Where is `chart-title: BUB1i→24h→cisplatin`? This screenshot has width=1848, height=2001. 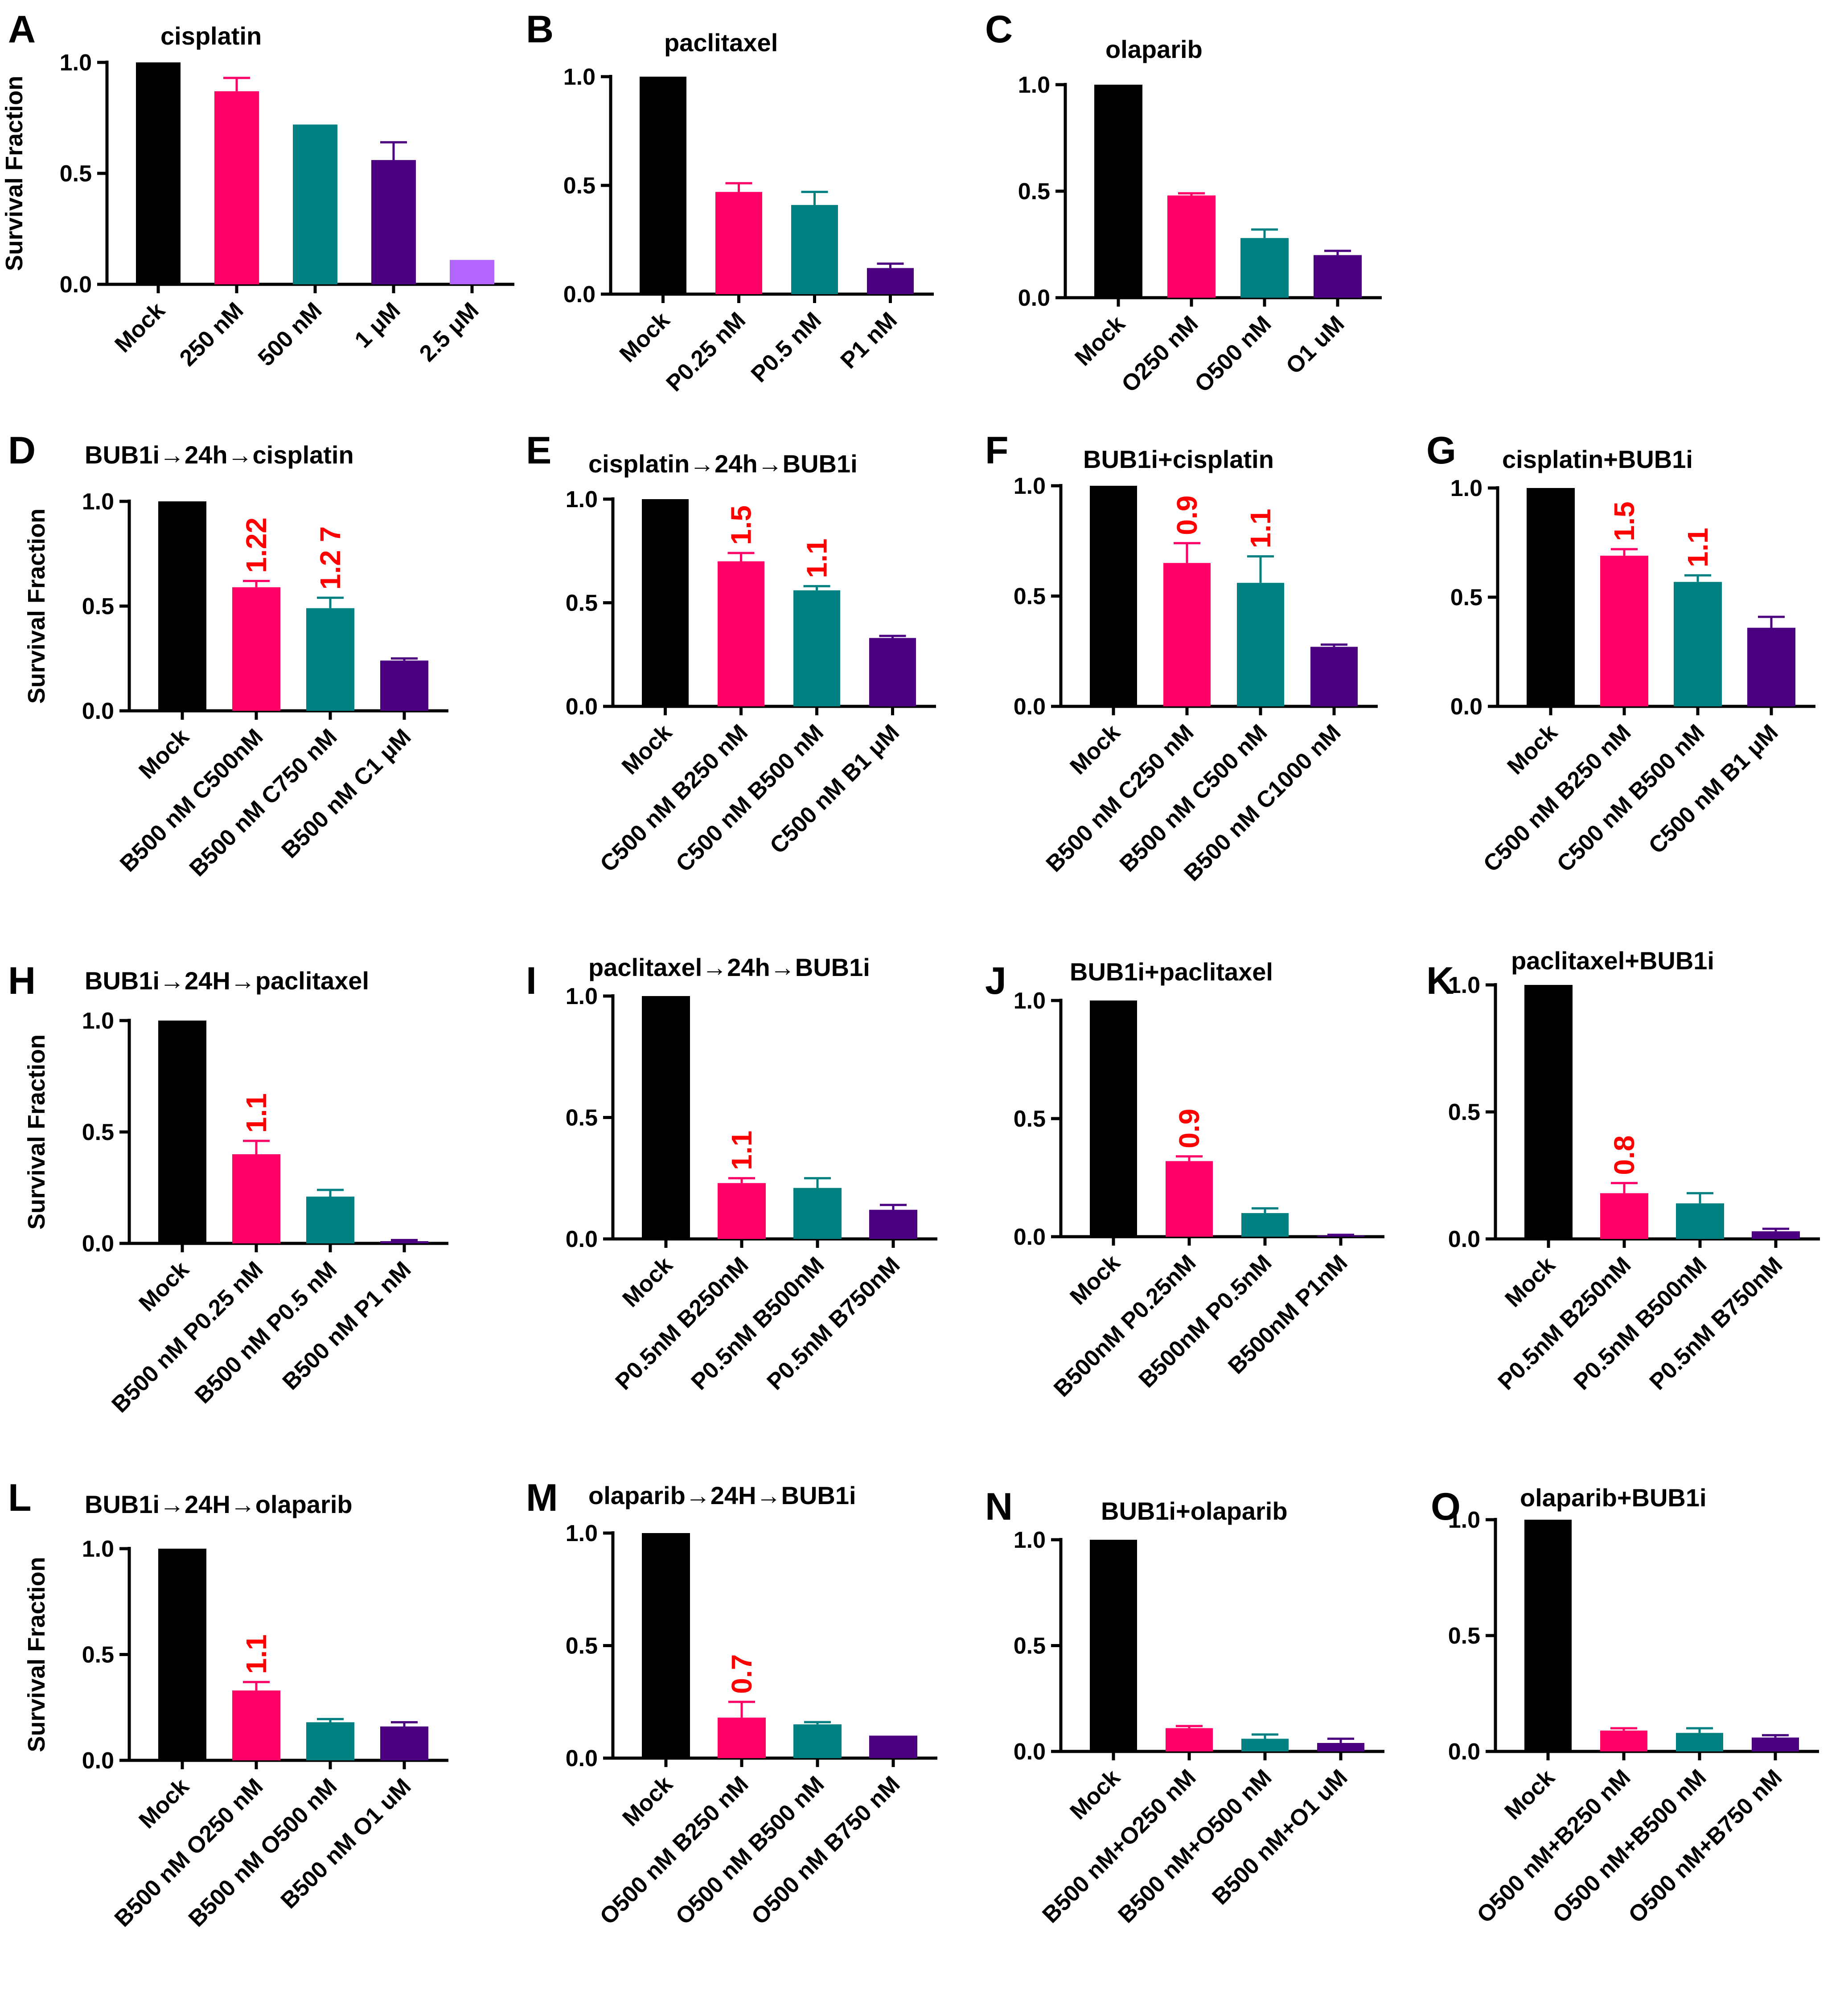
chart-title: BUB1i→24h→cisplatin is located at coordinates (219, 455).